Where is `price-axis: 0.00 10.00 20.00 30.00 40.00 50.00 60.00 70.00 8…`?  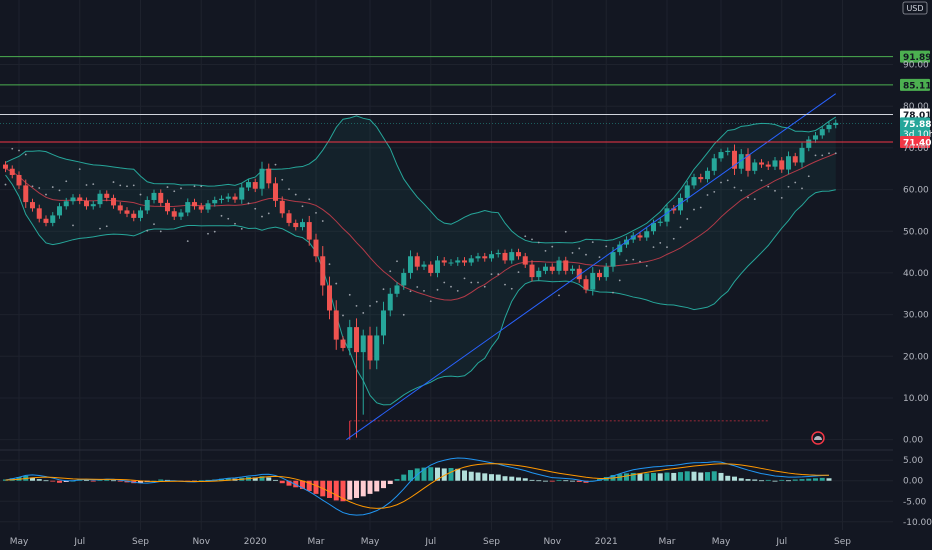 price-axis: 0.00 10.00 20.00 30.00 40.00 50.00 60.00 70.00 8… is located at coordinates (917, 294).